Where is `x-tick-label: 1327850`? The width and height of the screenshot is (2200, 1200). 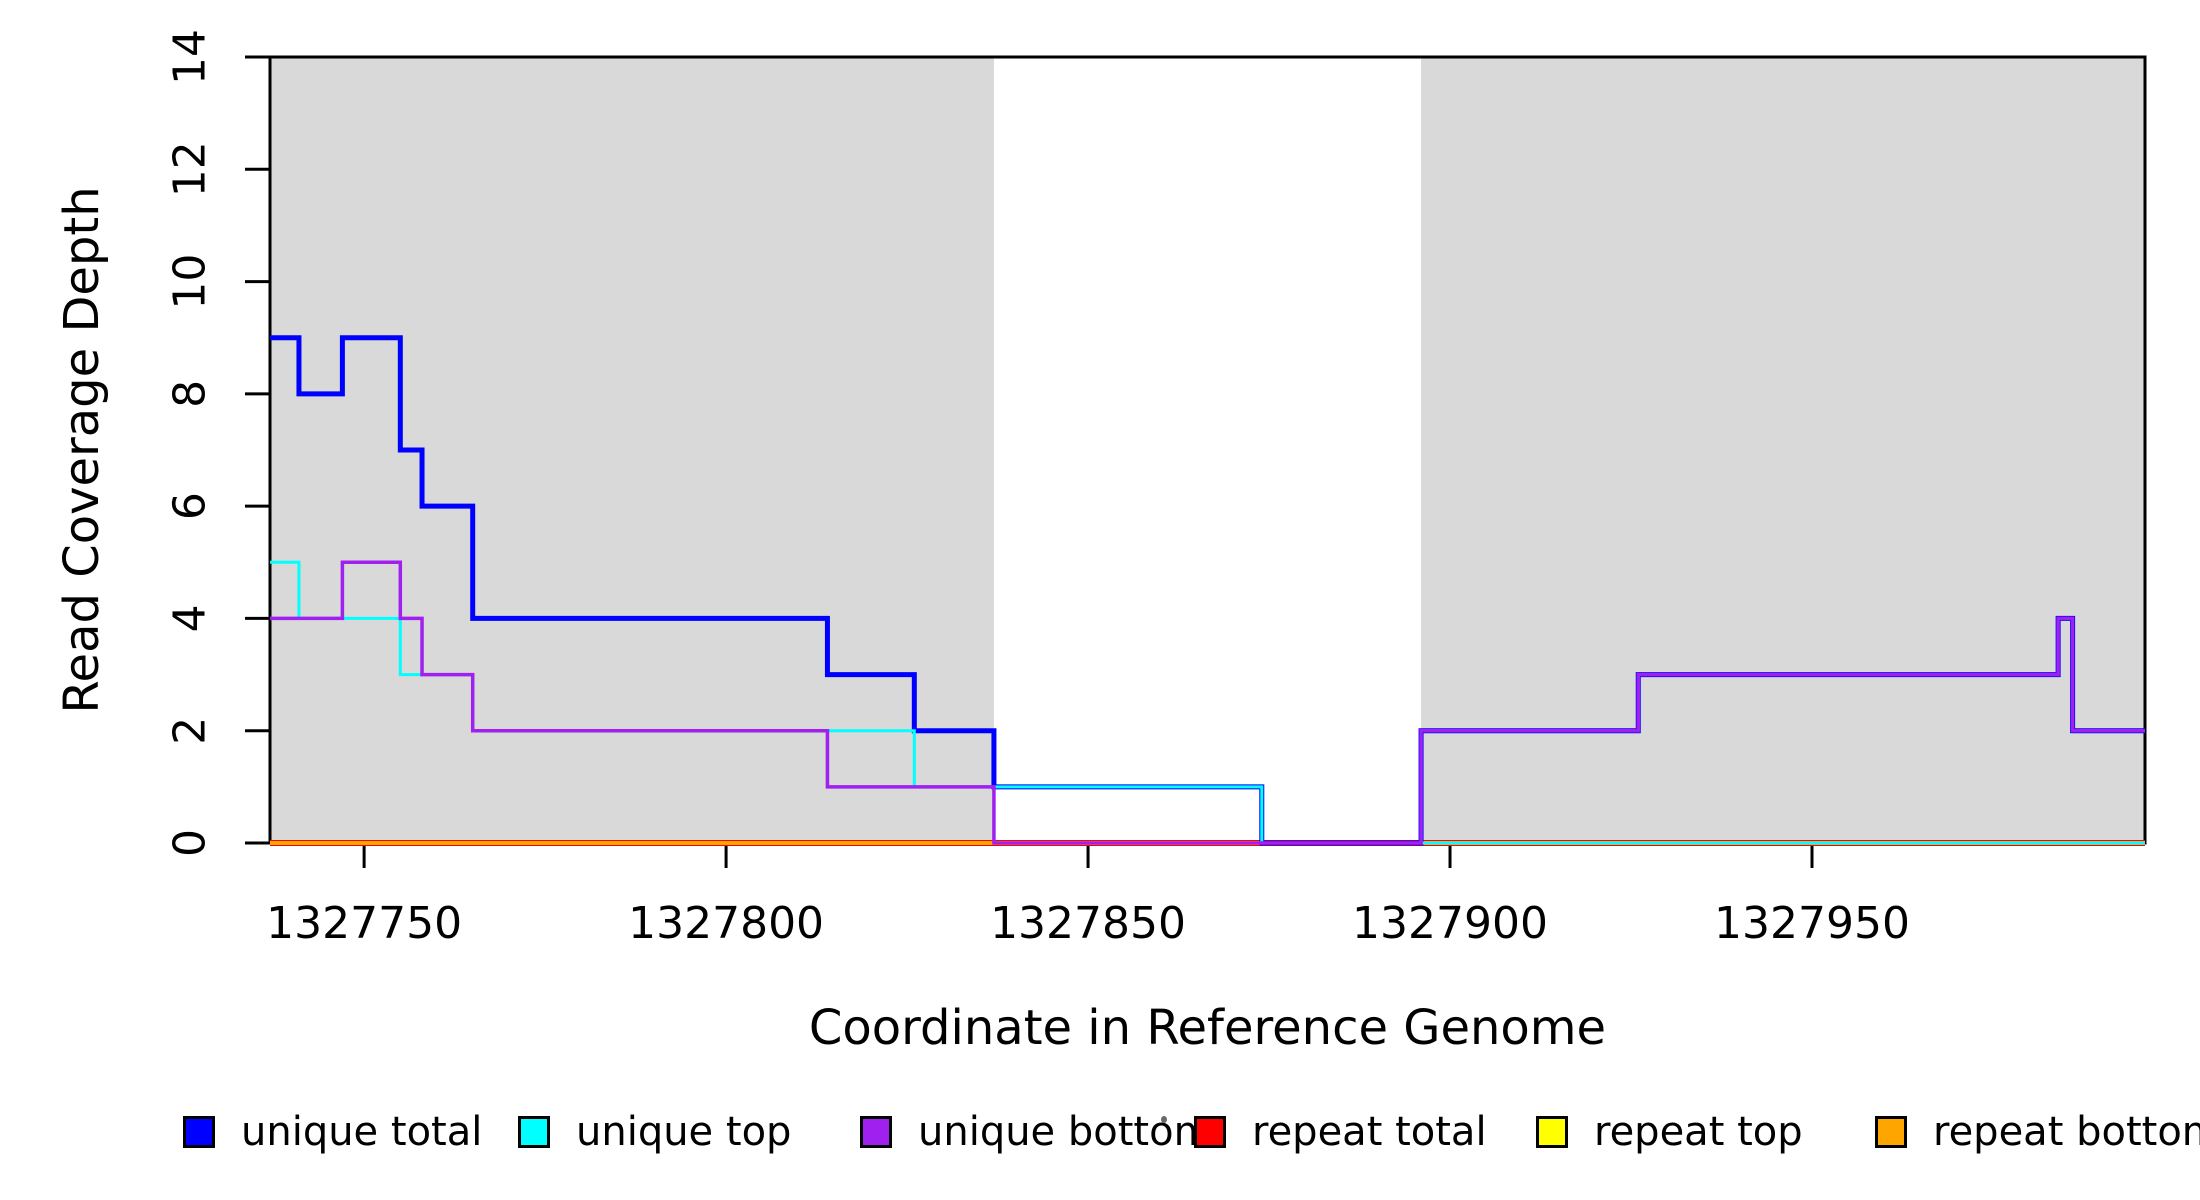
x-tick-label: 1327850 is located at coordinates (1088, 923).